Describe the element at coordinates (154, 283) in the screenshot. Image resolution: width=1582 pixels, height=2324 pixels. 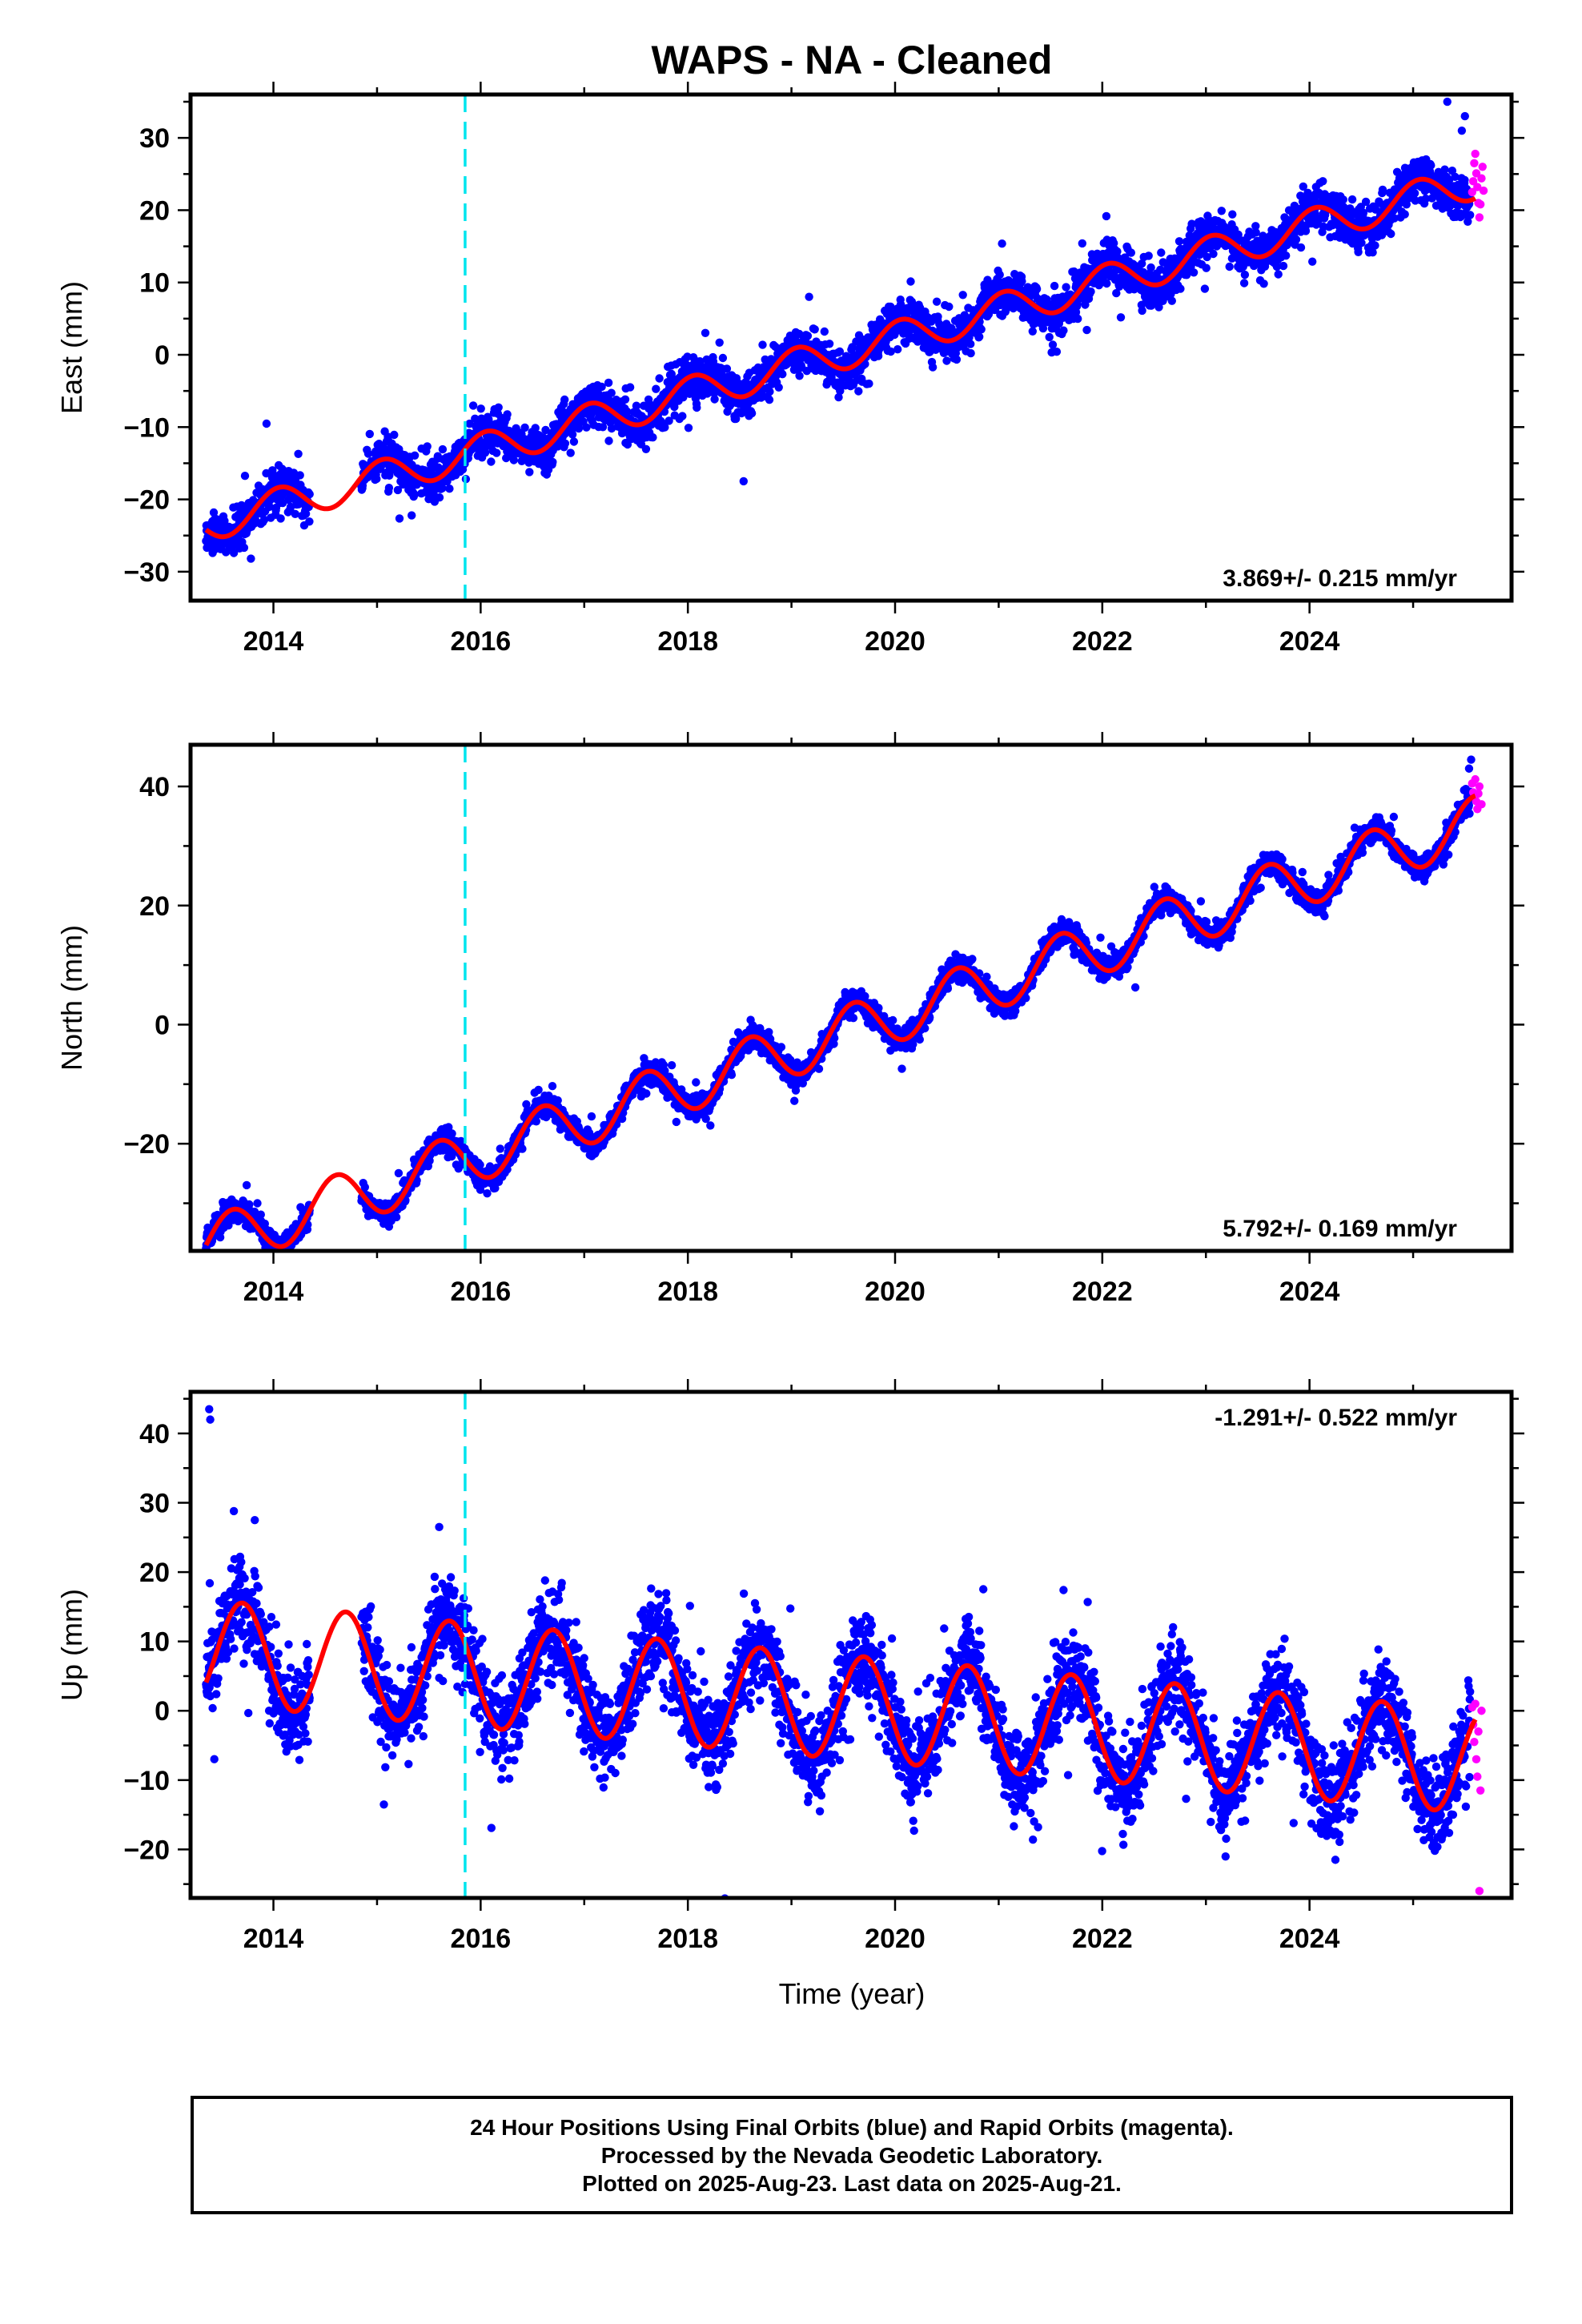
I see `y-tick-label: 10` at that location.